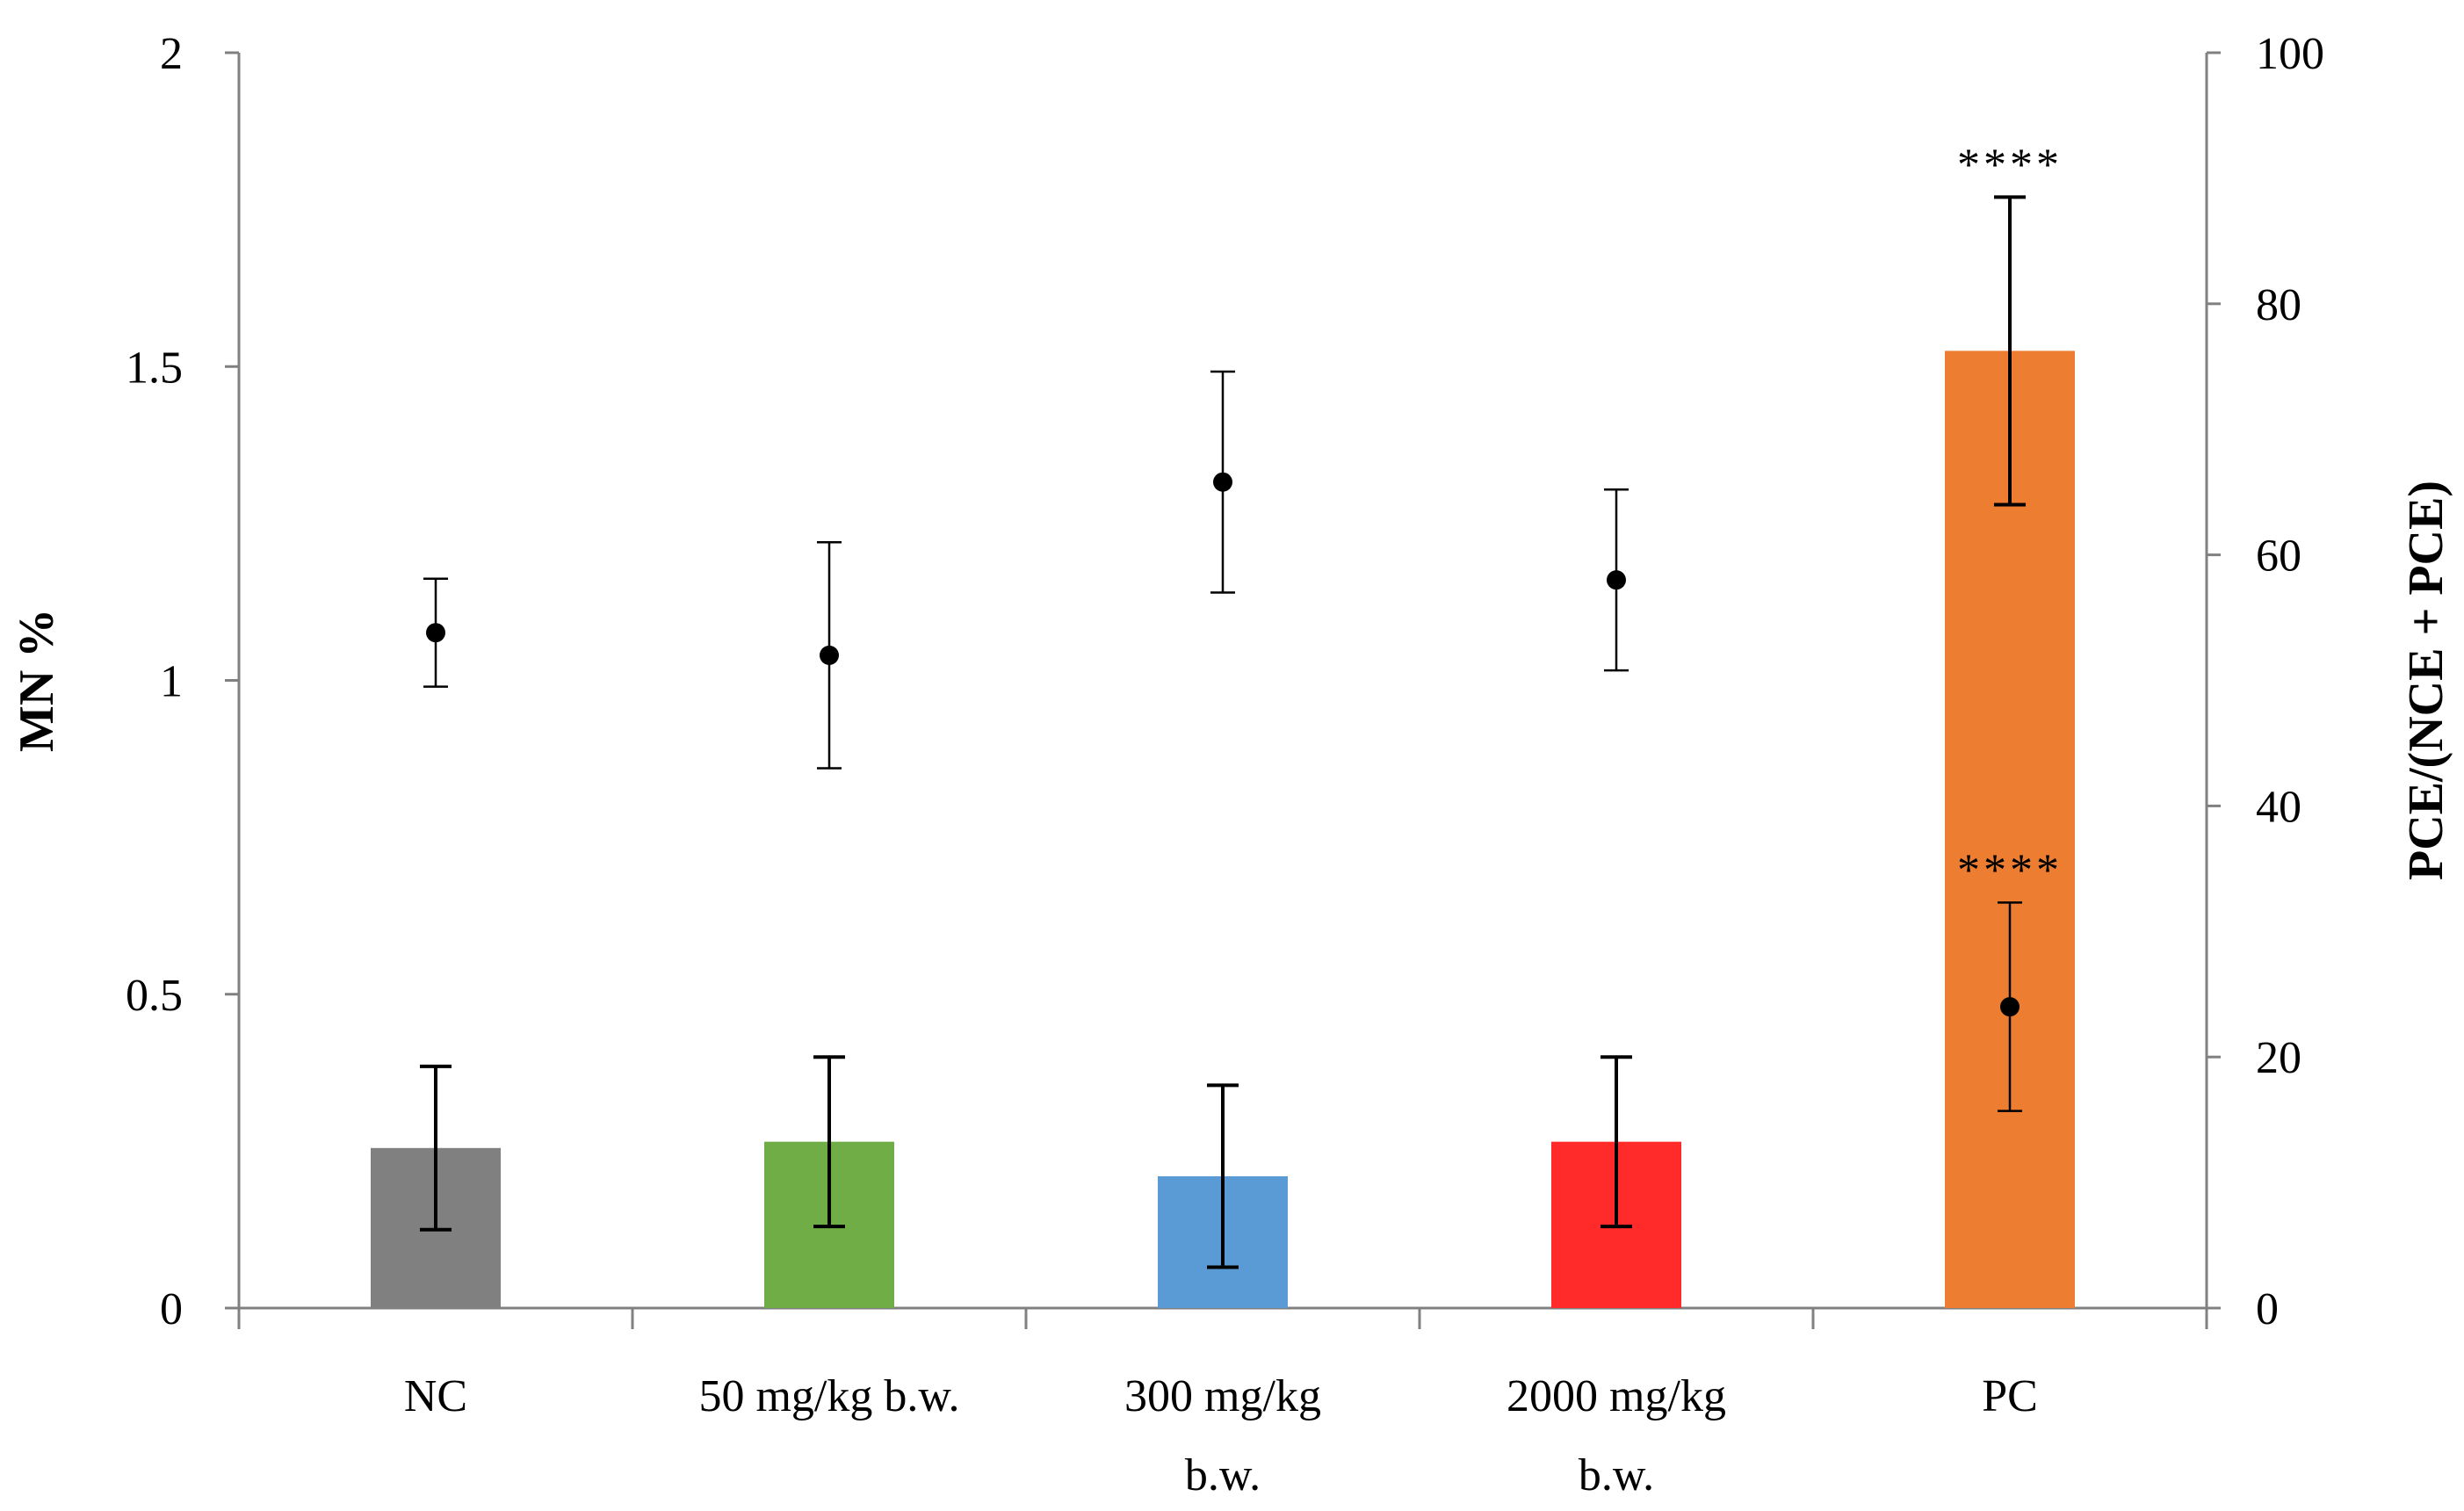  What do you see at coordinates (2290, 54) in the screenshot?
I see `right-tick-label: 100` at bounding box center [2290, 54].